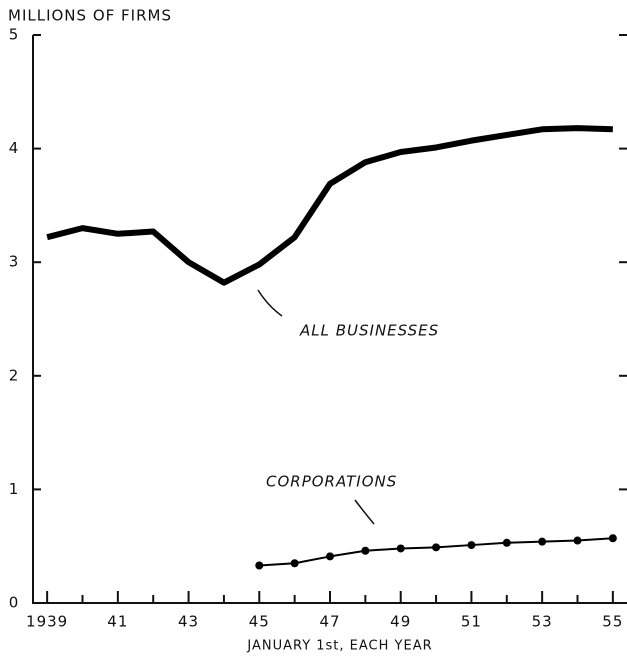 This screenshot has height=656, width=627. Describe the element at coordinates (259, 622) in the screenshot. I see `x-tick-label: 45` at that location.